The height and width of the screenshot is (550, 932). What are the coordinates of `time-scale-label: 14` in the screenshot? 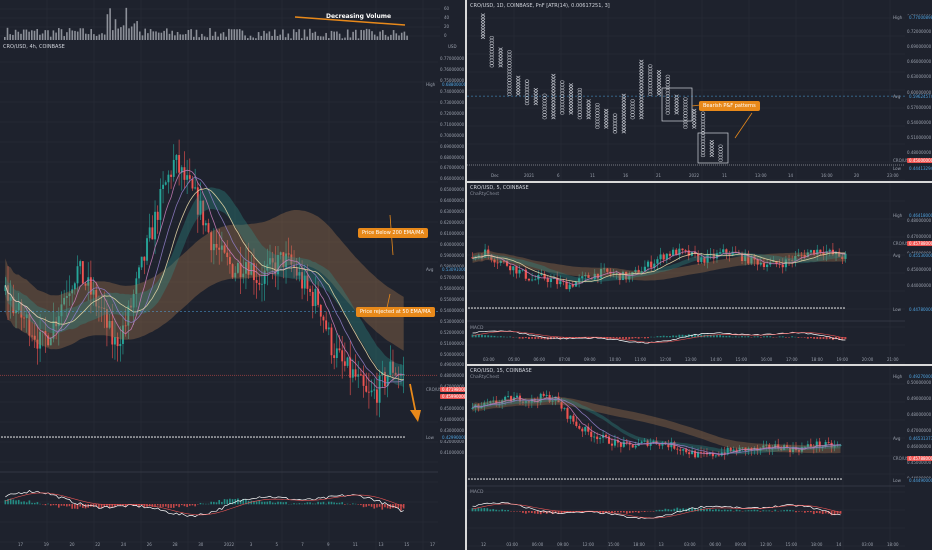 It's located at (839, 544).